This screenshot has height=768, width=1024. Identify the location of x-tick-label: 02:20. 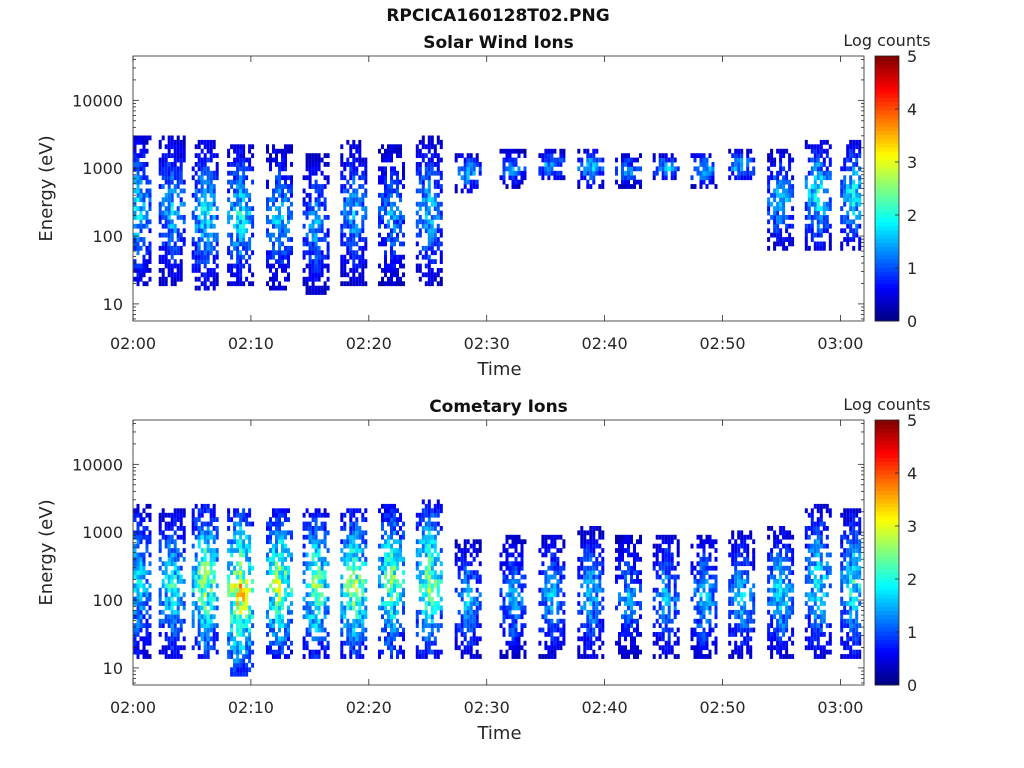
(369, 343).